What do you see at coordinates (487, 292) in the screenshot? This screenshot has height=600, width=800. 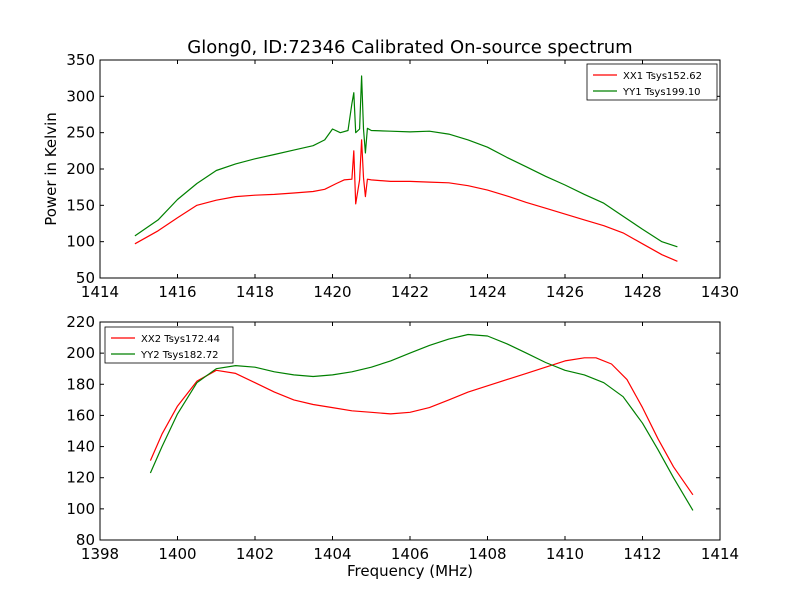 I see `x-tick-label: 1424` at bounding box center [487, 292].